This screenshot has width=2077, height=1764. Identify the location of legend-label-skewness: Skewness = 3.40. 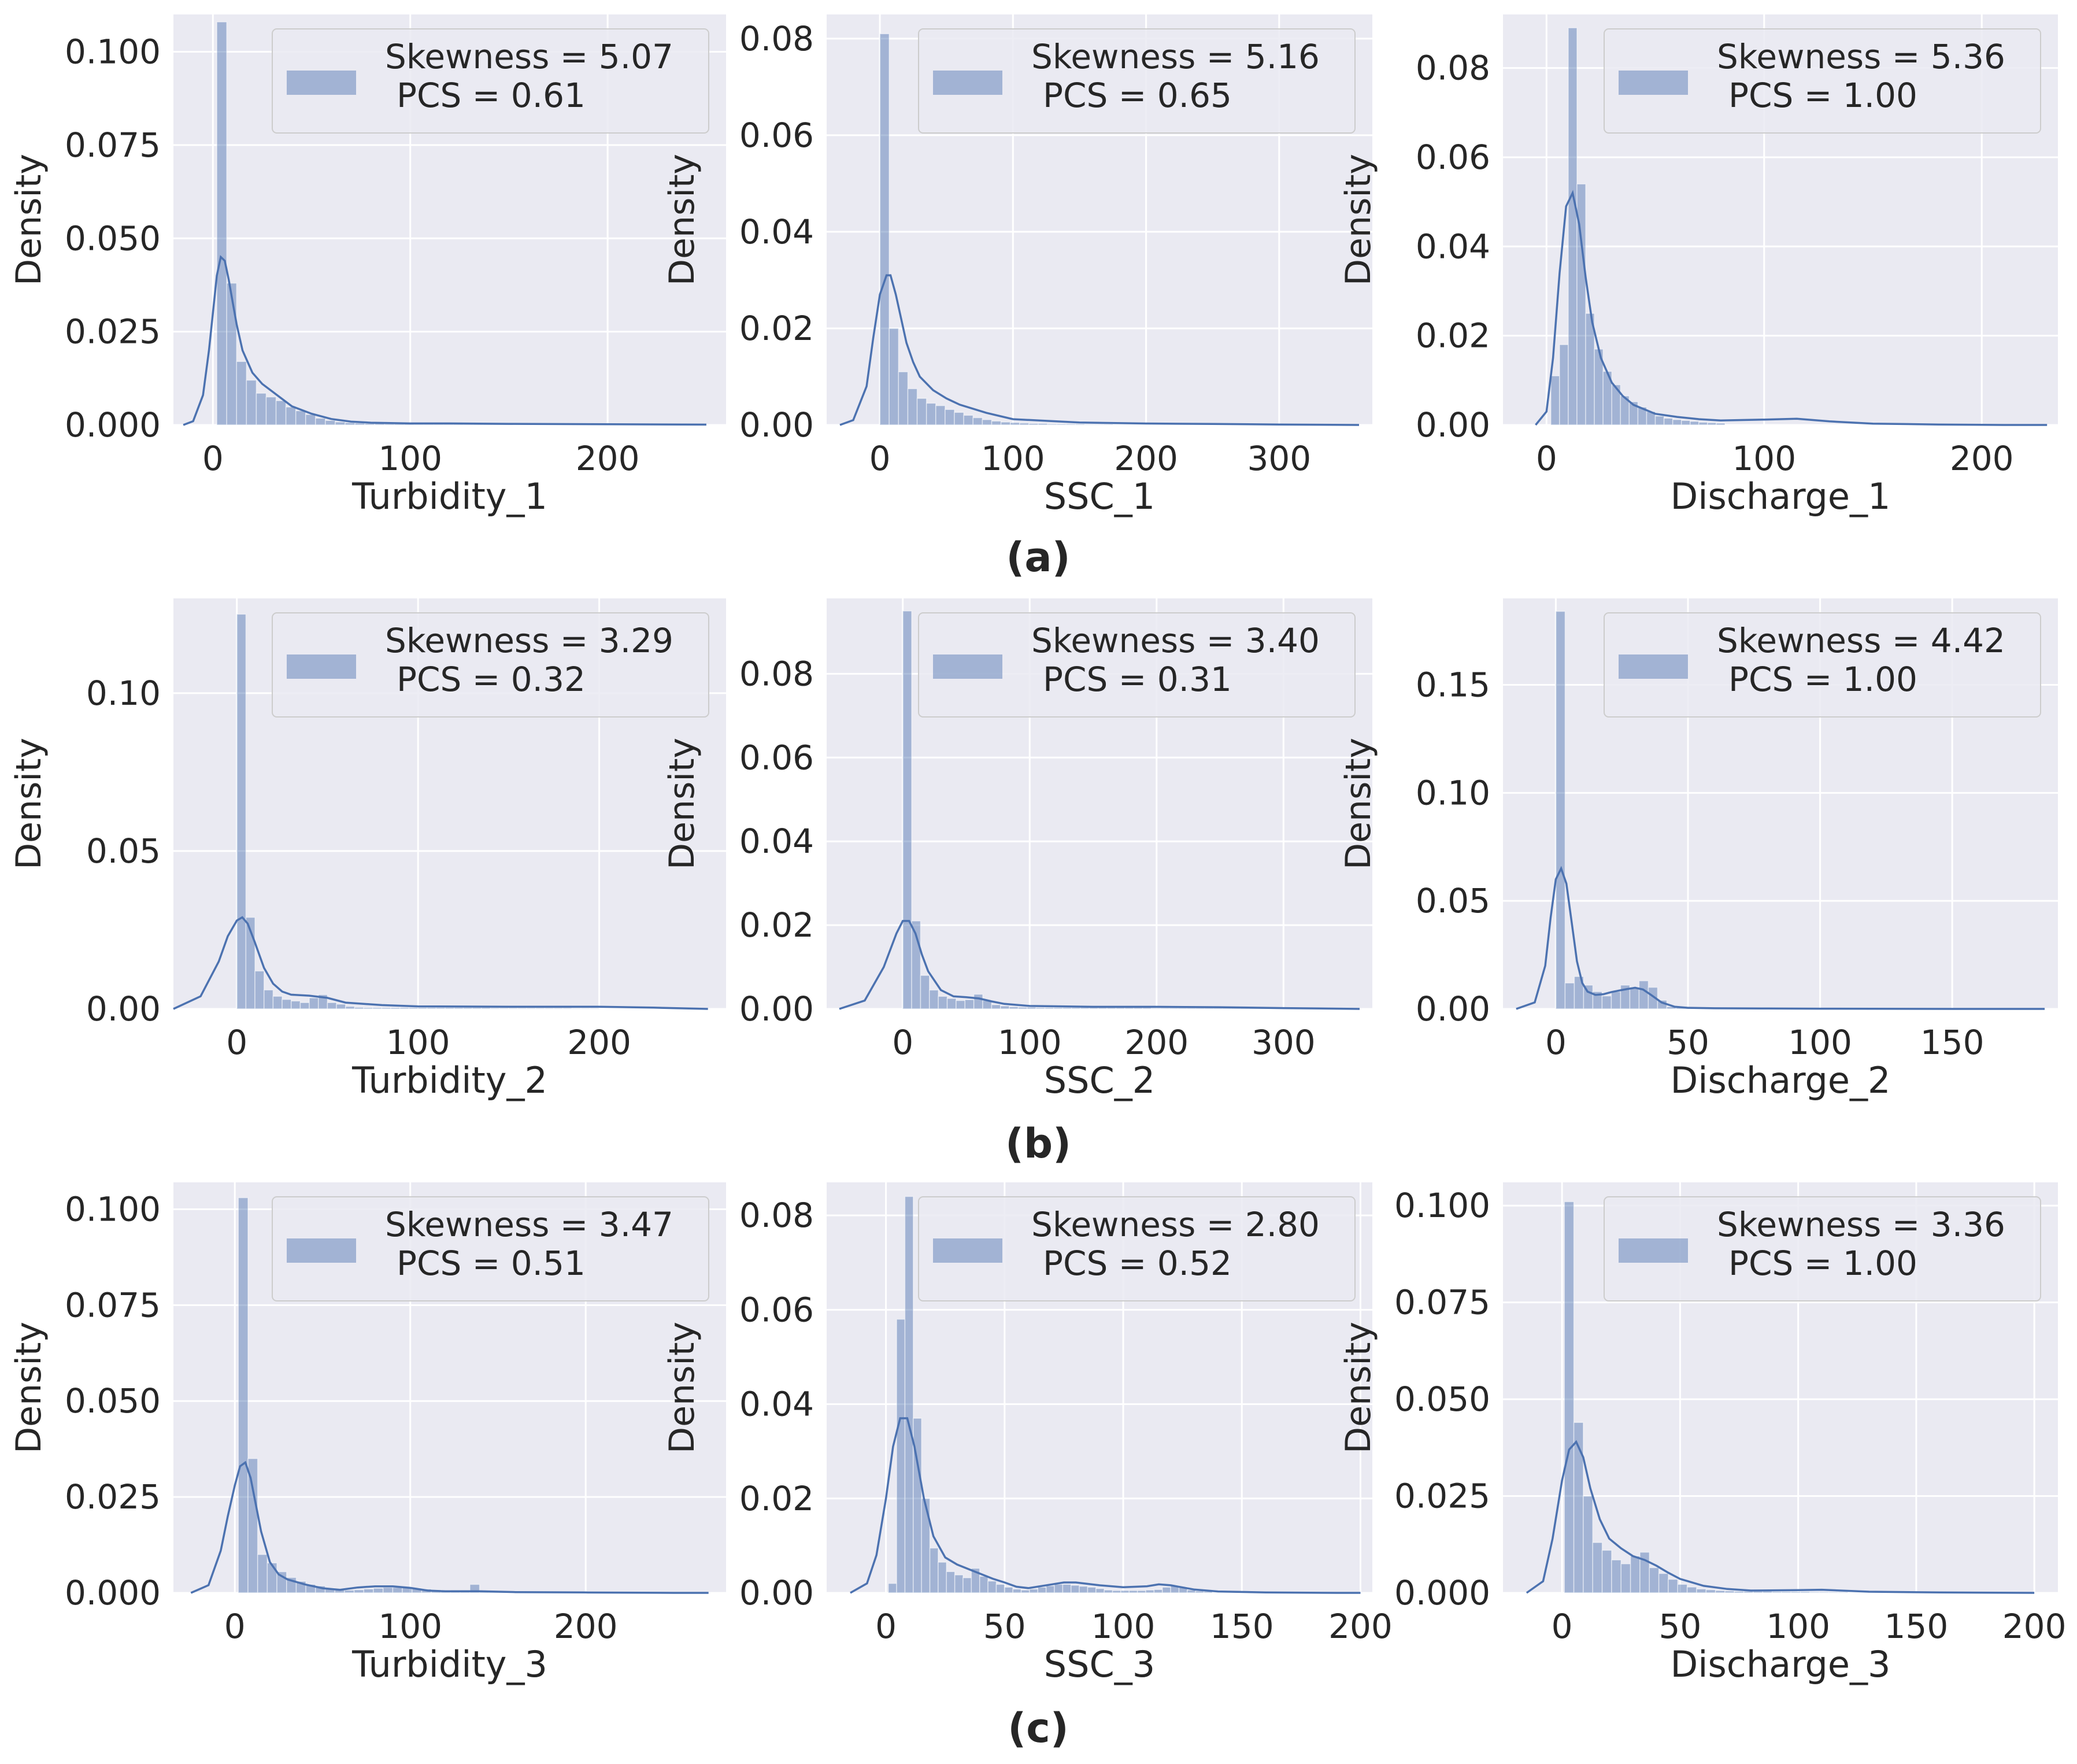
(1176, 640).